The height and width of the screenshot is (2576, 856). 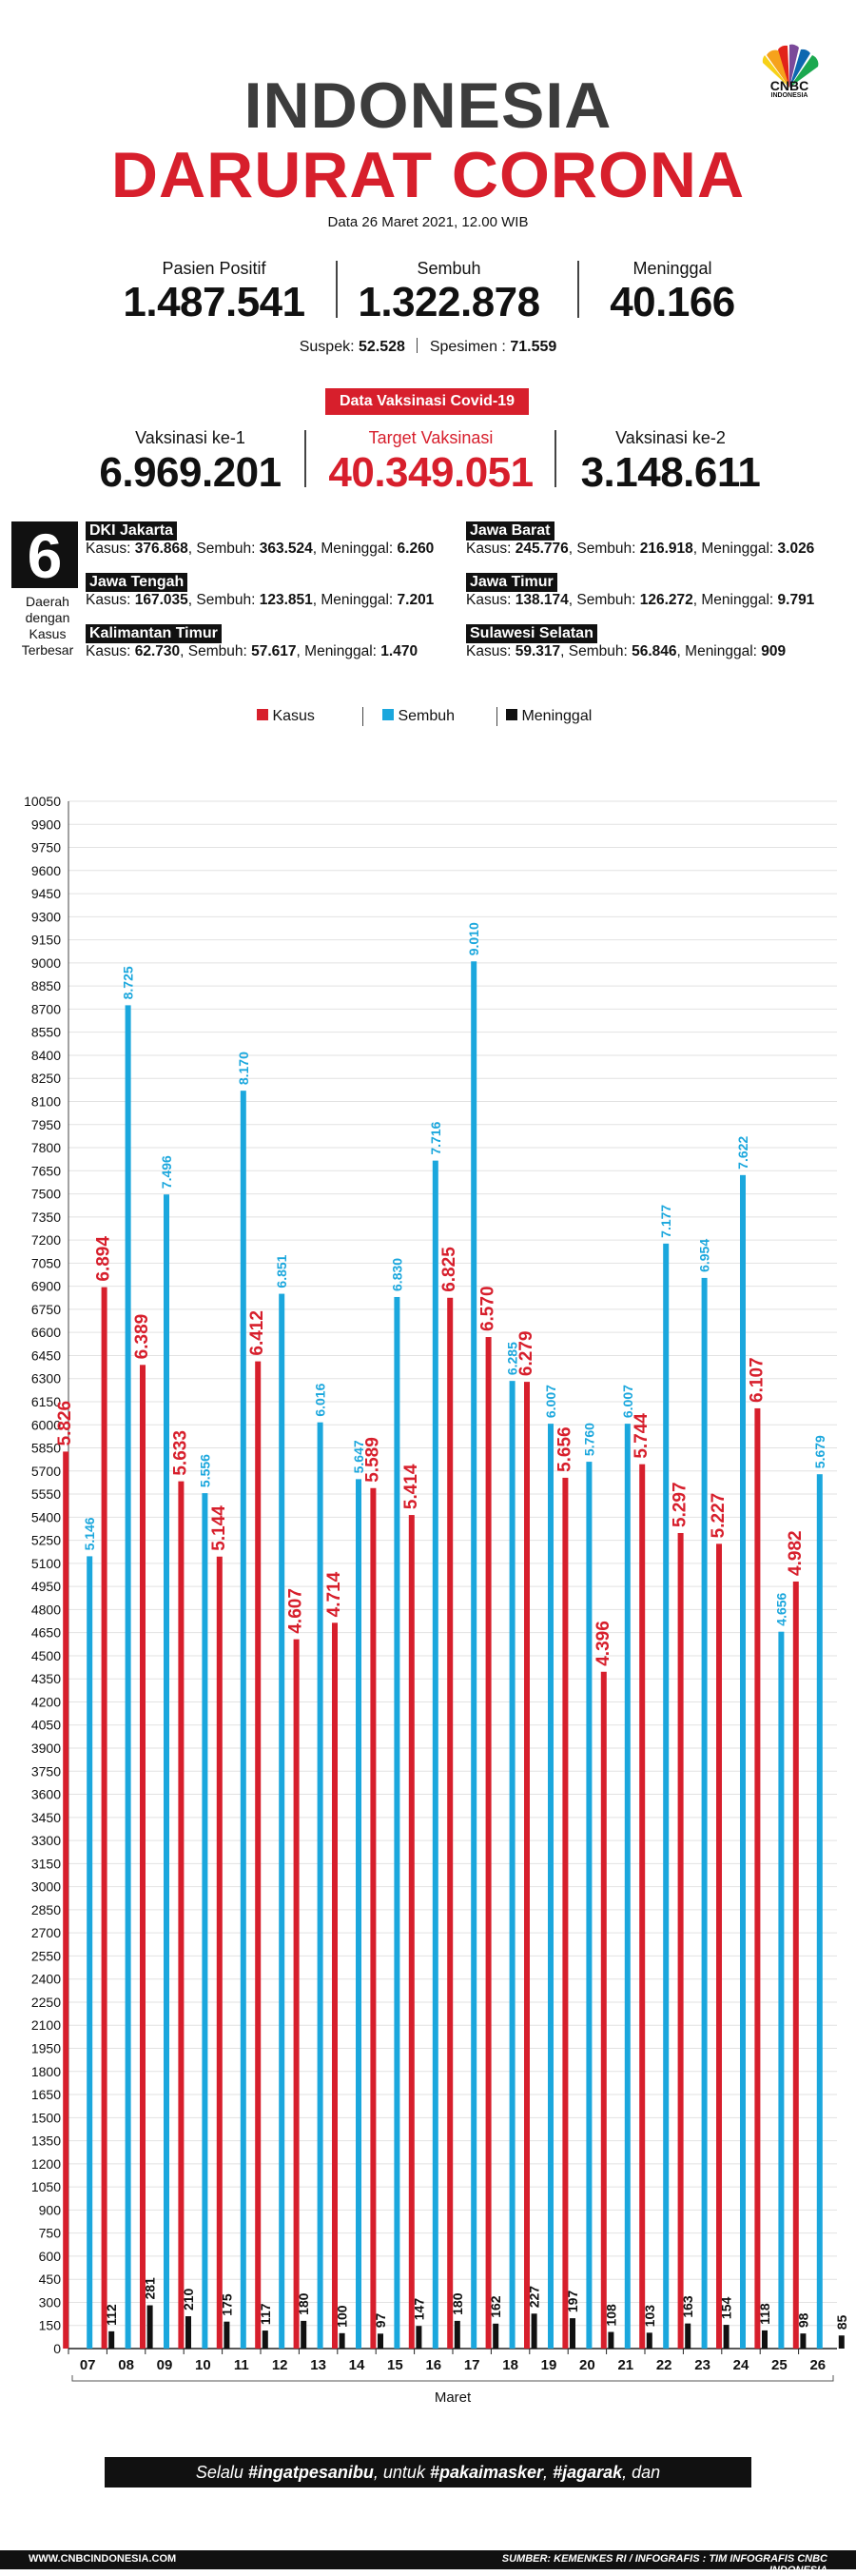 What do you see at coordinates (486, 2472) in the screenshot?
I see `hashtag: #pakaimasker` at bounding box center [486, 2472].